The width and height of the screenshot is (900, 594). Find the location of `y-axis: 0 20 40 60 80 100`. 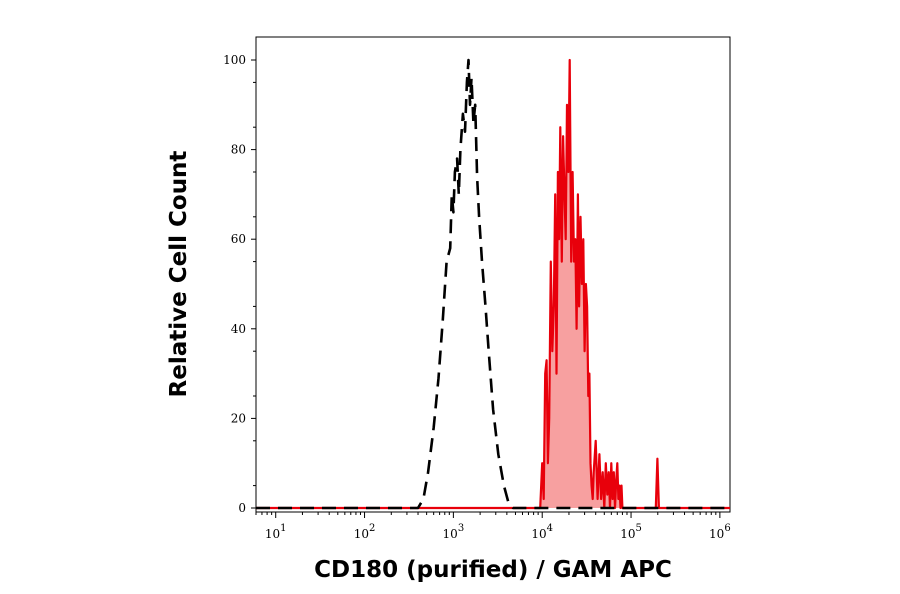

y-axis: 0 20 40 60 80 100 is located at coordinates (239, 284).